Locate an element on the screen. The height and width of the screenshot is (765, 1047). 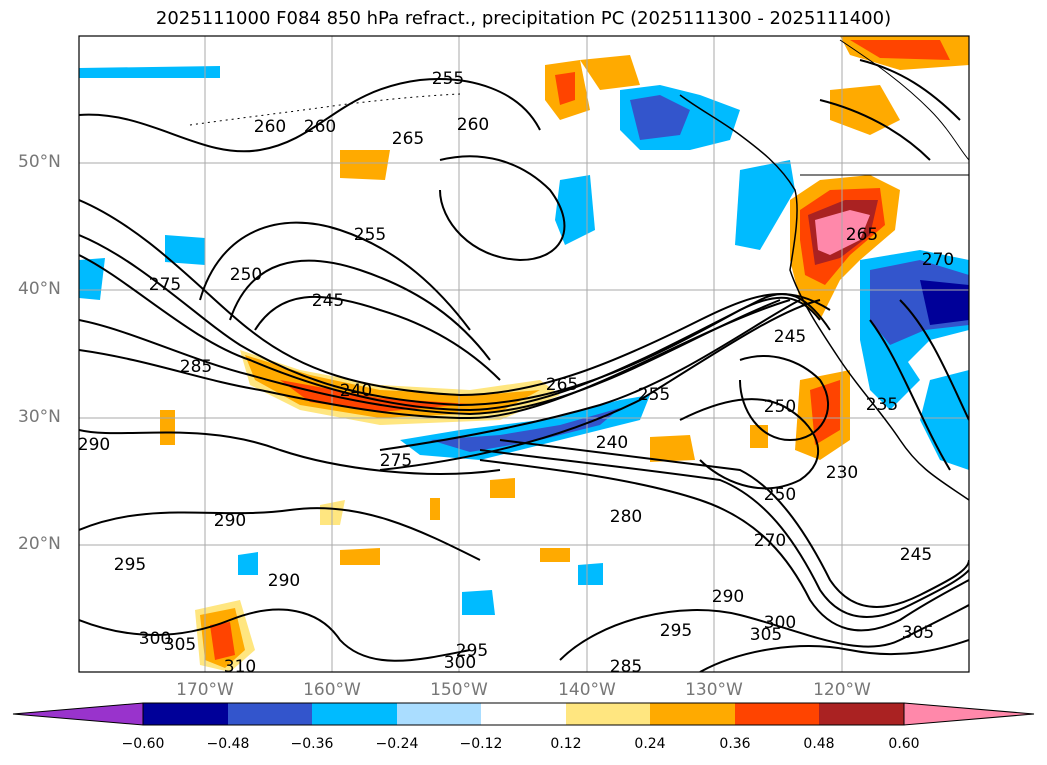
lon-label-150w: 150°W is located at coordinates (459, 690).